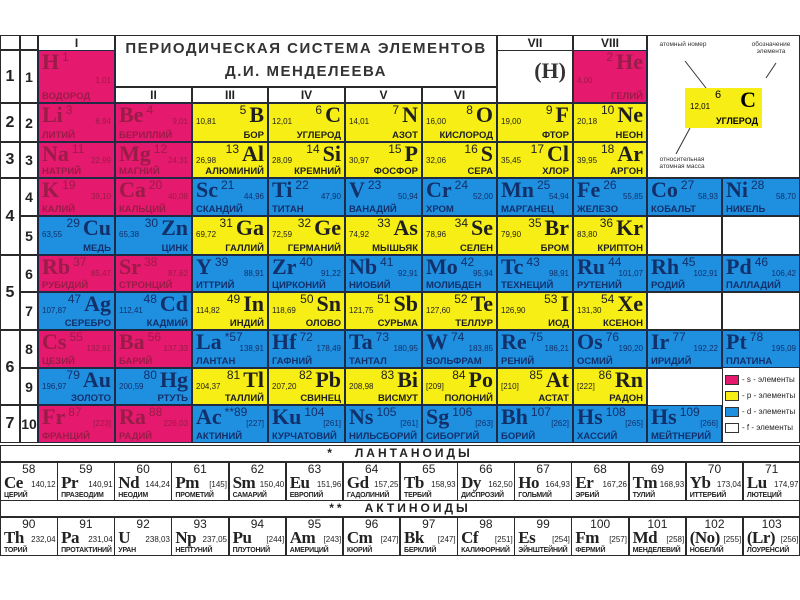 This screenshot has width=800, height=600. I want to click on element-cell-ar: 18 Ar 39,95 АРГОН, so click(610, 160).